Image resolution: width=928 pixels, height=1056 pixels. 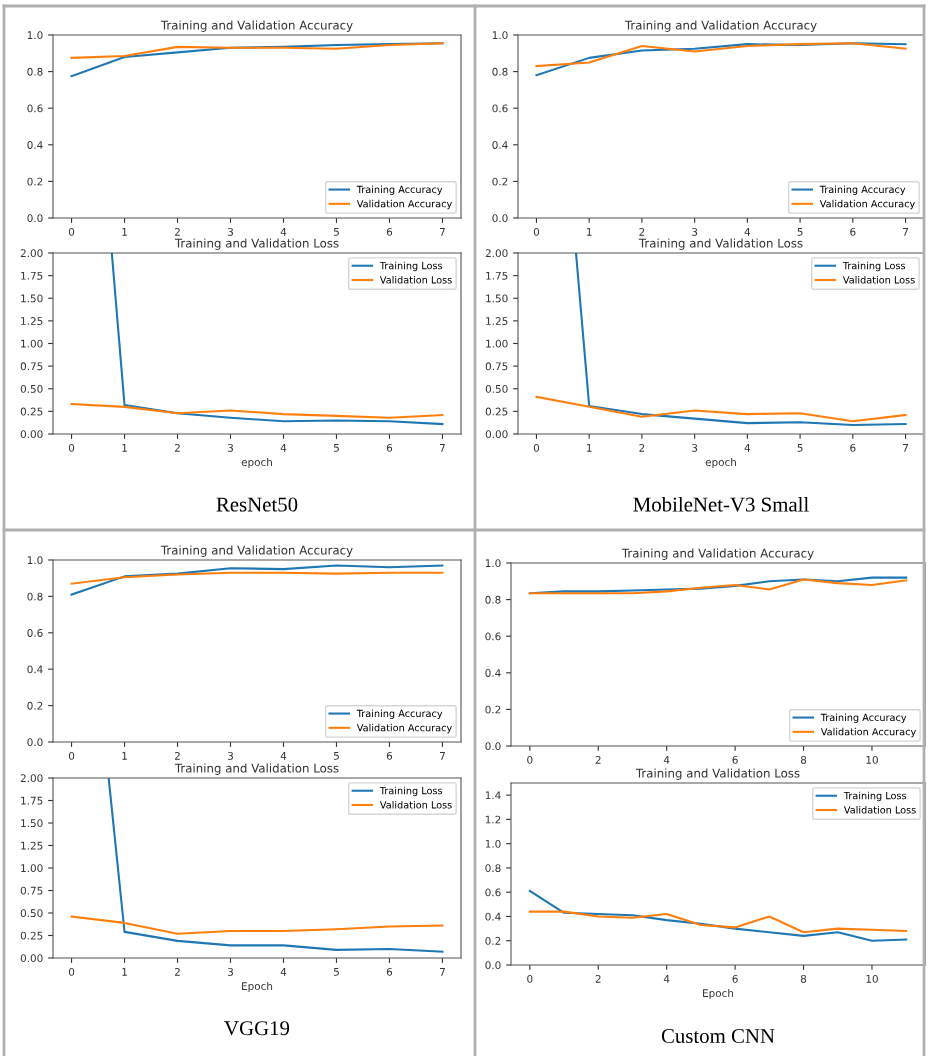 I want to click on y-tick-label: 1.0, so click(x=493, y=563).